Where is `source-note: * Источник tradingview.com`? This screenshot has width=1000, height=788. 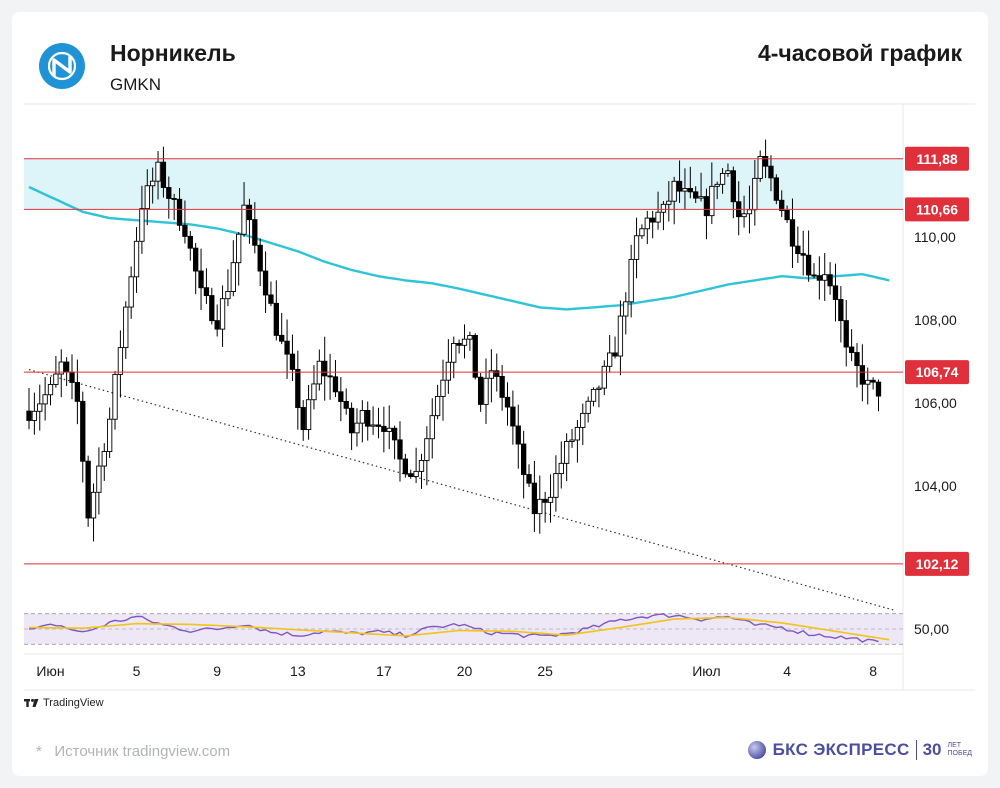
source-note: * Источник tradingview.com is located at coordinates (133, 751).